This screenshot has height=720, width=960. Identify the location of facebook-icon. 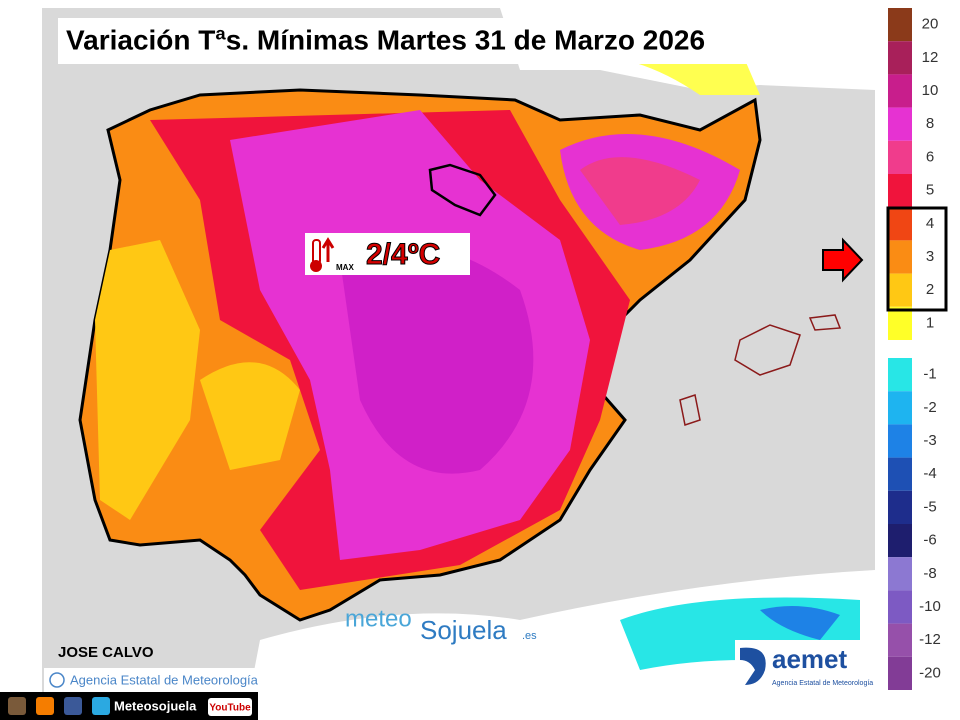
(73, 706).